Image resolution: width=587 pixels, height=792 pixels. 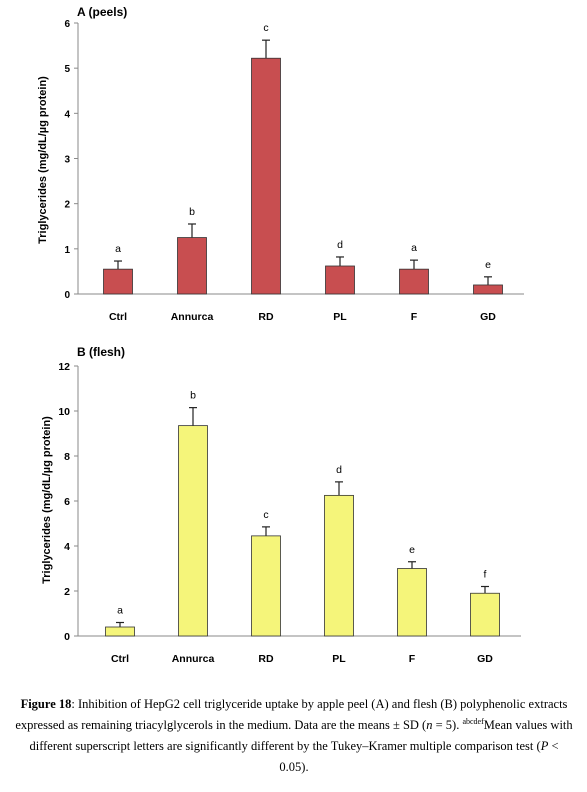 What do you see at coordinates (544, 746) in the screenshot?
I see `caption-p-symbol: P` at bounding box center [544, 746].